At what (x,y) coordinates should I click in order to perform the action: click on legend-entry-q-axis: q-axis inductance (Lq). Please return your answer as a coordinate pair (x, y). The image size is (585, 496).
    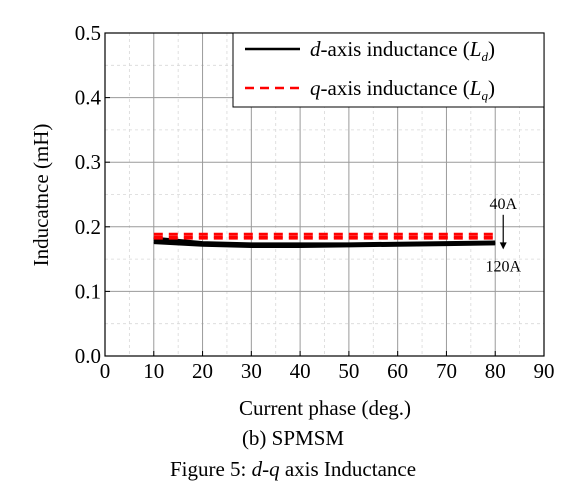
    Looking at the image, I should click on (402, 89).